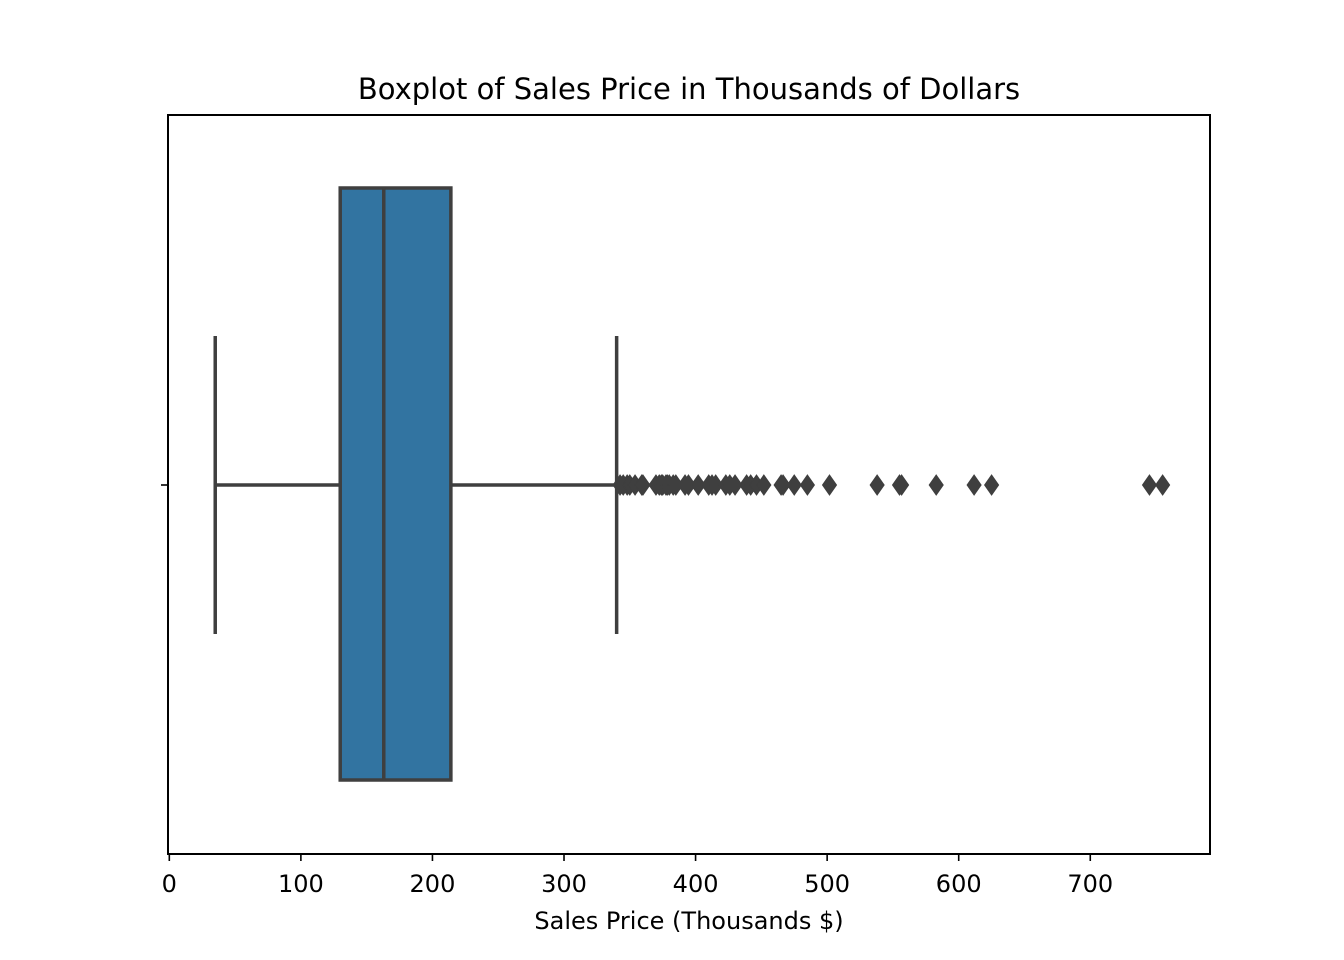 This screenshot has width=1344, height=960. What do you see at coordinates (301, 884) in the screenshot?
I see `x-tick-label: 100` at bounding box center [301, 884].